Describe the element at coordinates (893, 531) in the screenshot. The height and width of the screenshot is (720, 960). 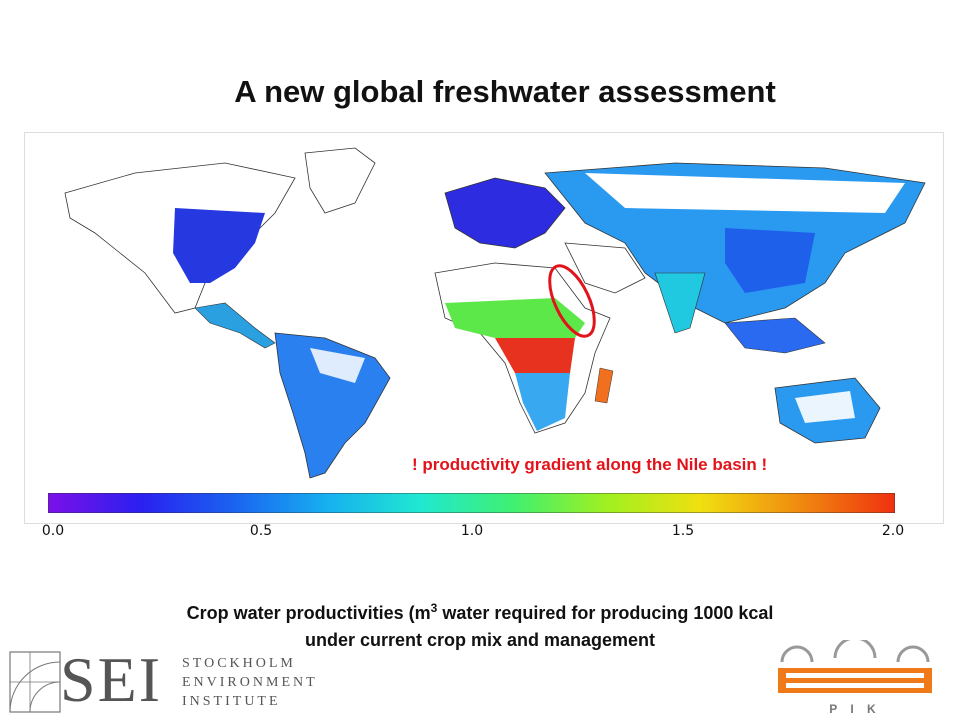
I see `colorbar-tick: 2.0` at that location.